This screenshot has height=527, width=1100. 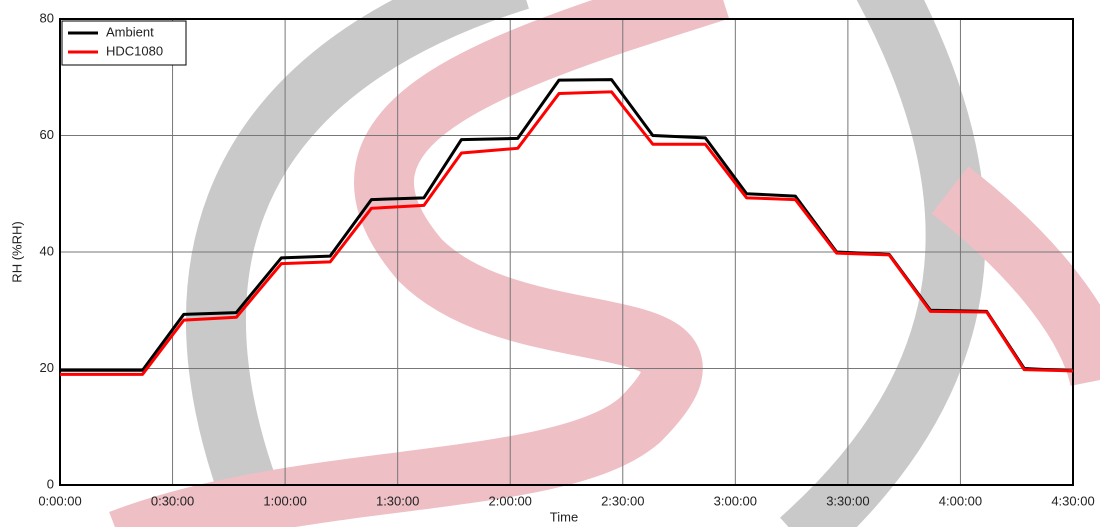 What do you see at coordinates (172, 500) in the screenshot?
I see `x-tick-label: 0:30:00` at bounding box center [172, 500].